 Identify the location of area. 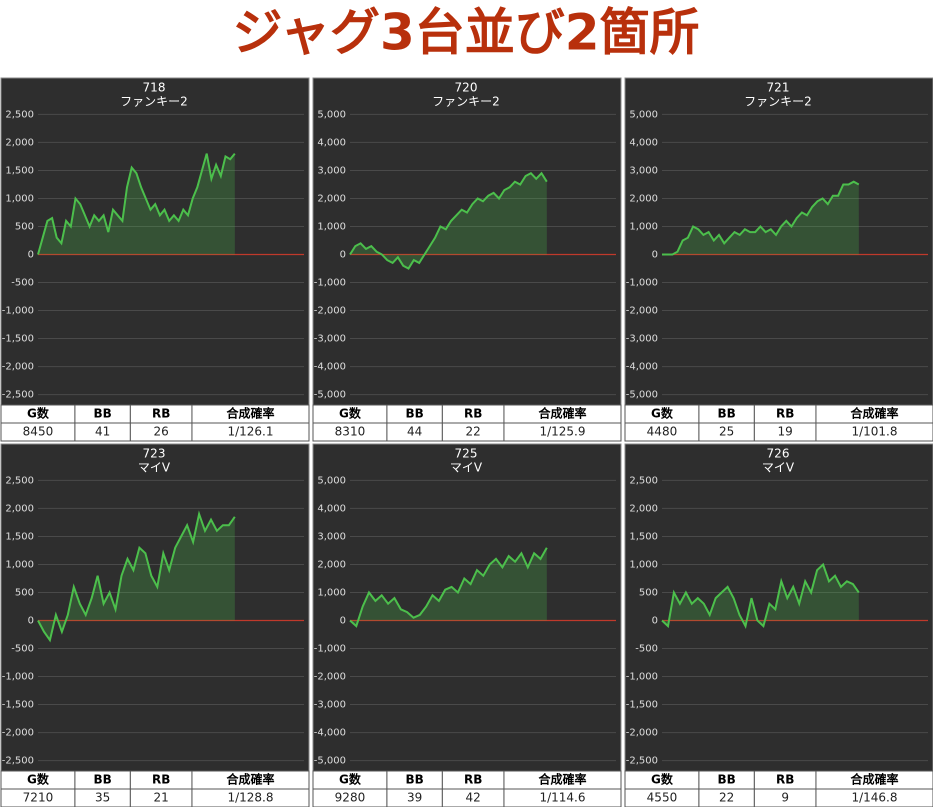
(448, 587).